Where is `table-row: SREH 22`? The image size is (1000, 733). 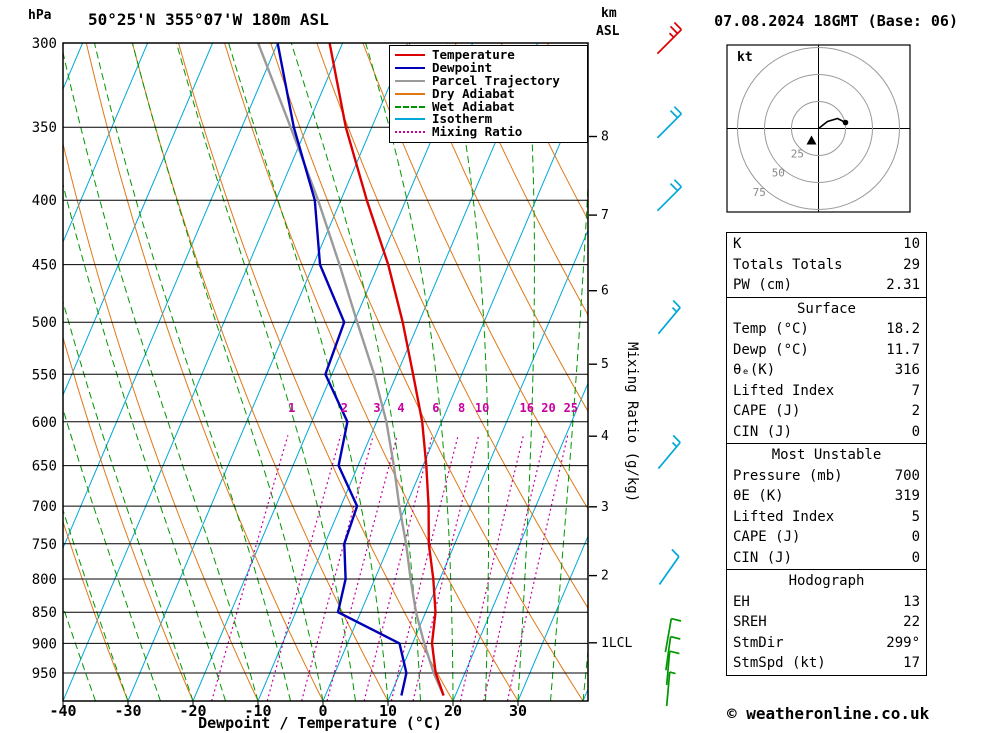 table-row: SREH 22 is located at coordinates (826, 622).